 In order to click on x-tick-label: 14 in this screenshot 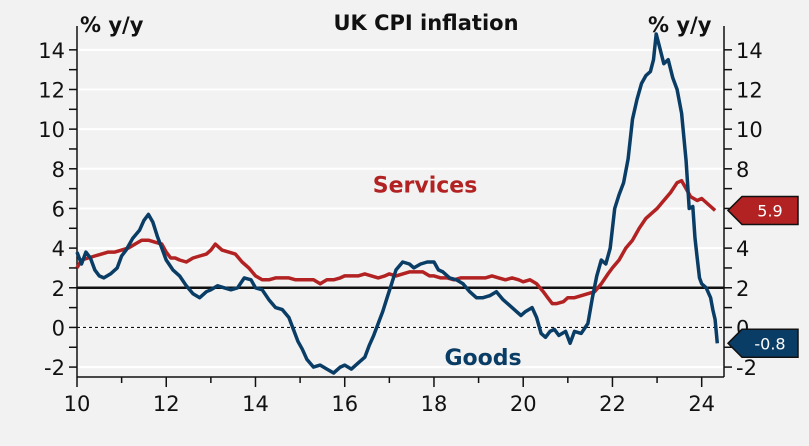, I will do `click(255, 404)`.